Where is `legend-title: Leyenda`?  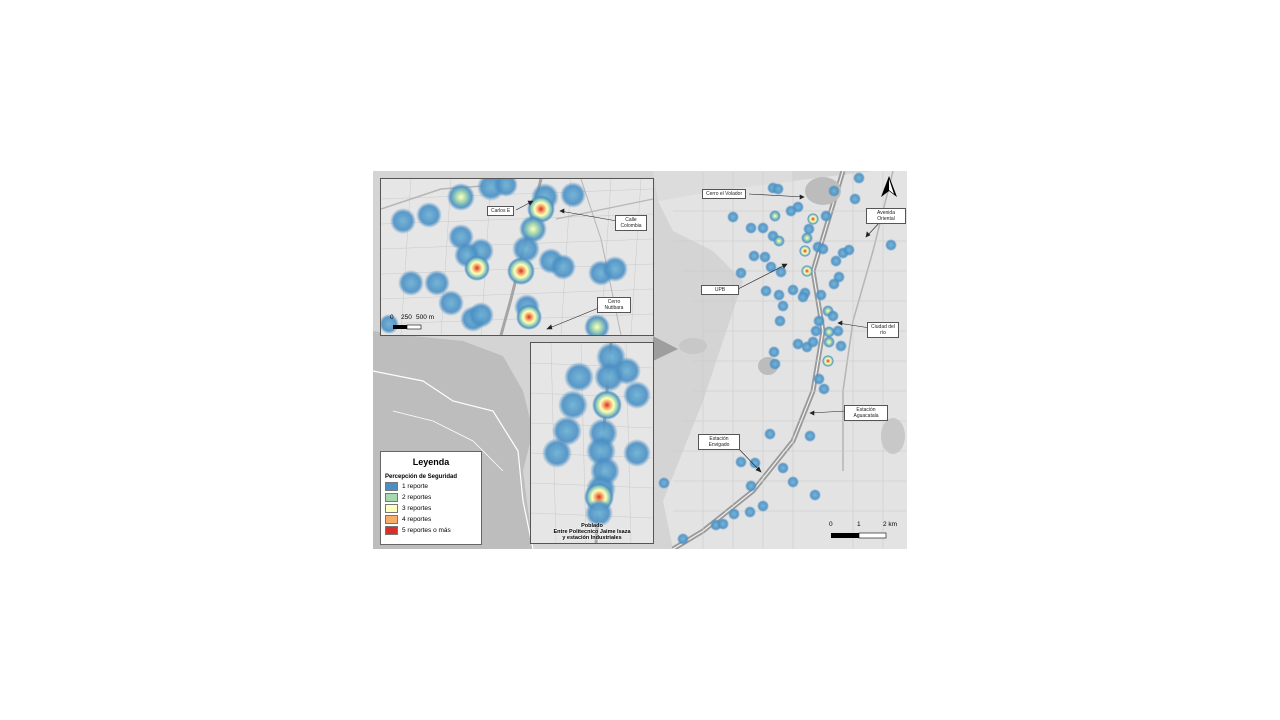 legend-title: Leyenda is located at coordinates (431, 462).